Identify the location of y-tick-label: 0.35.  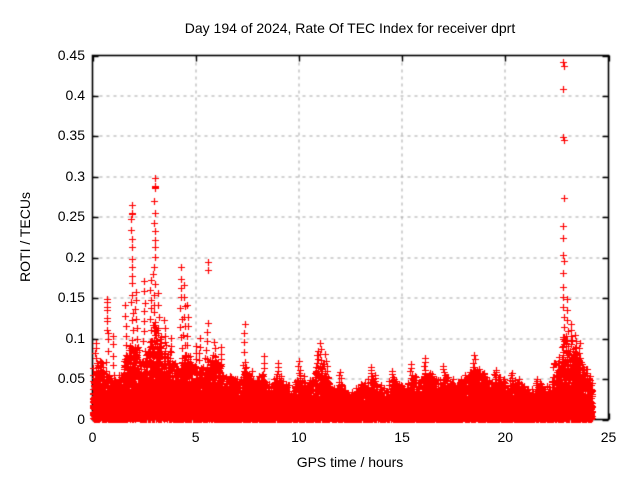
(71, 135).